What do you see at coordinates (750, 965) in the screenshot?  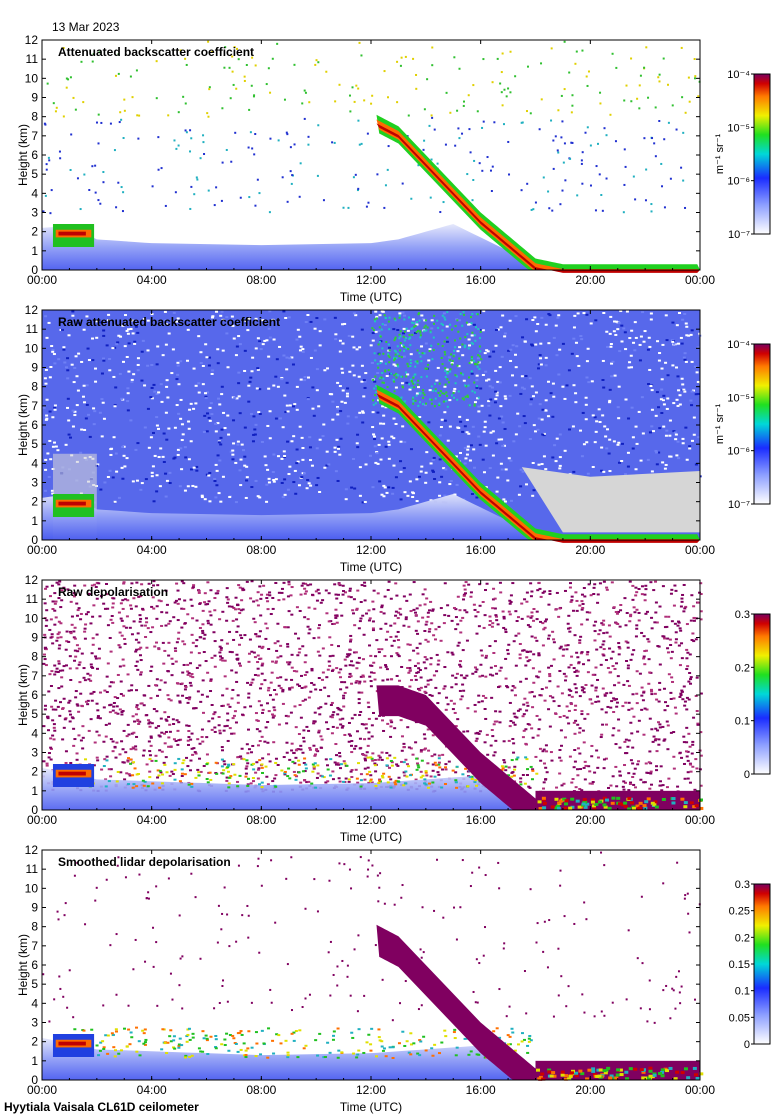 I see `colorbar: 0 0.05 0.1 0.15 0.2 0.25 0.3` at bounding box center [750, 965].